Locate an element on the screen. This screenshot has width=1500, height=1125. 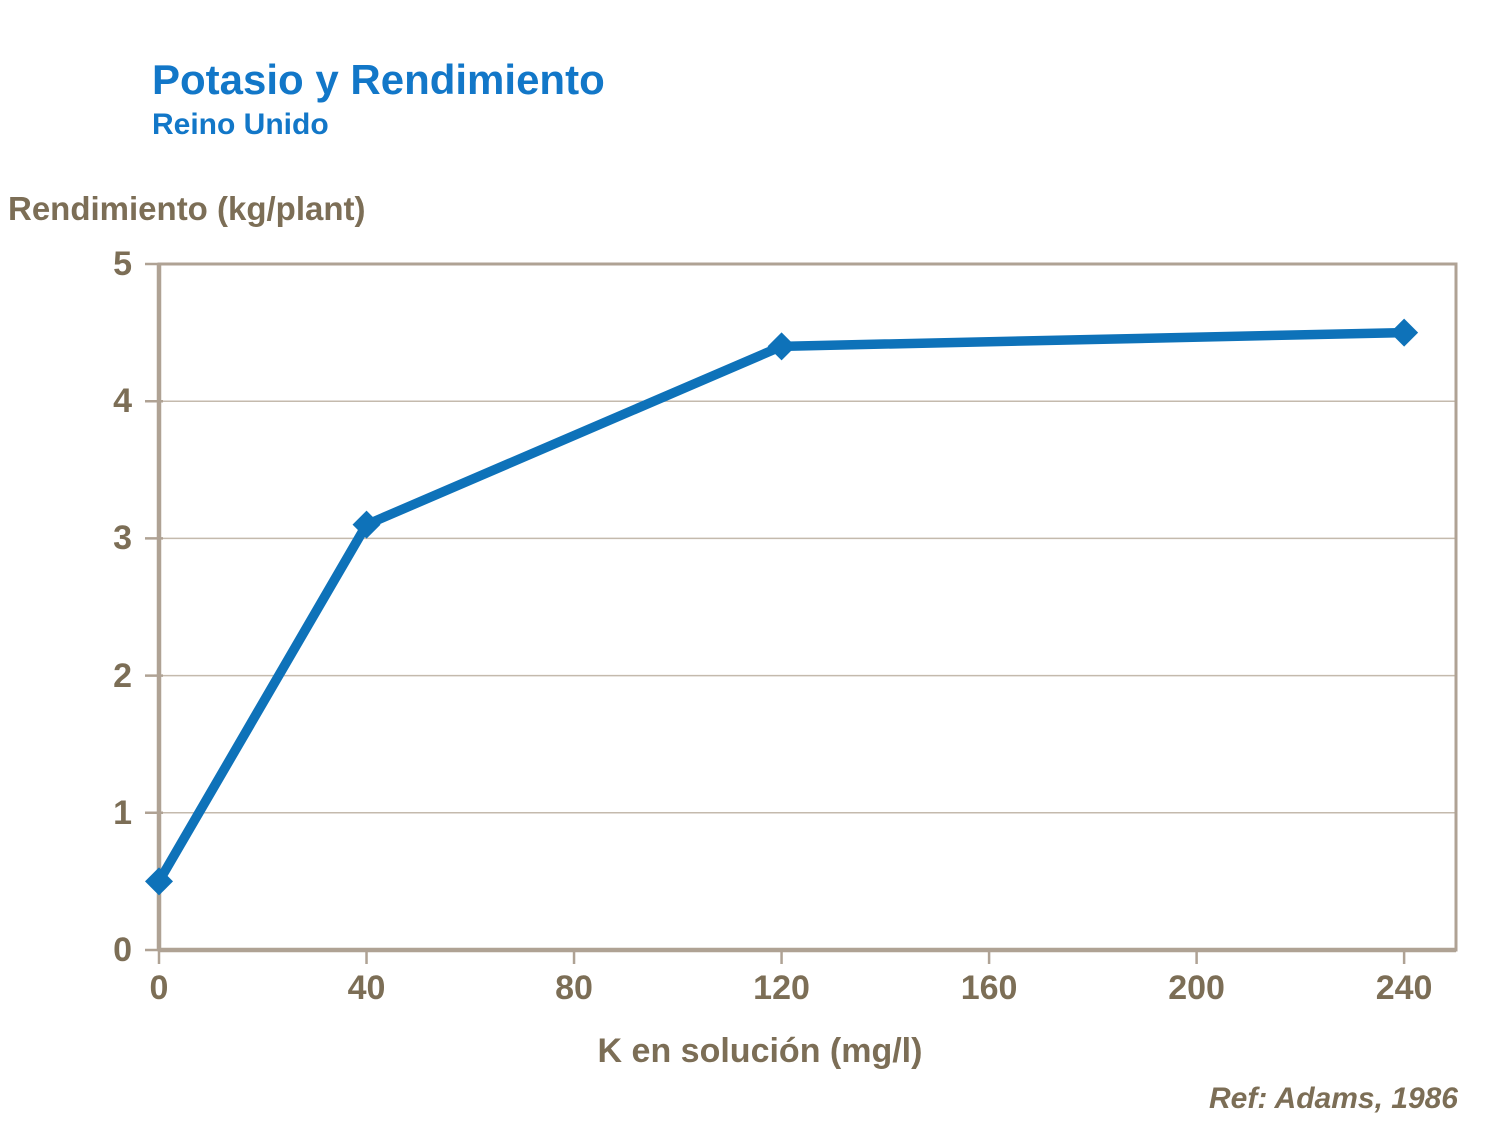
y-tick-label: 4 is located at coordinates (122, 401).